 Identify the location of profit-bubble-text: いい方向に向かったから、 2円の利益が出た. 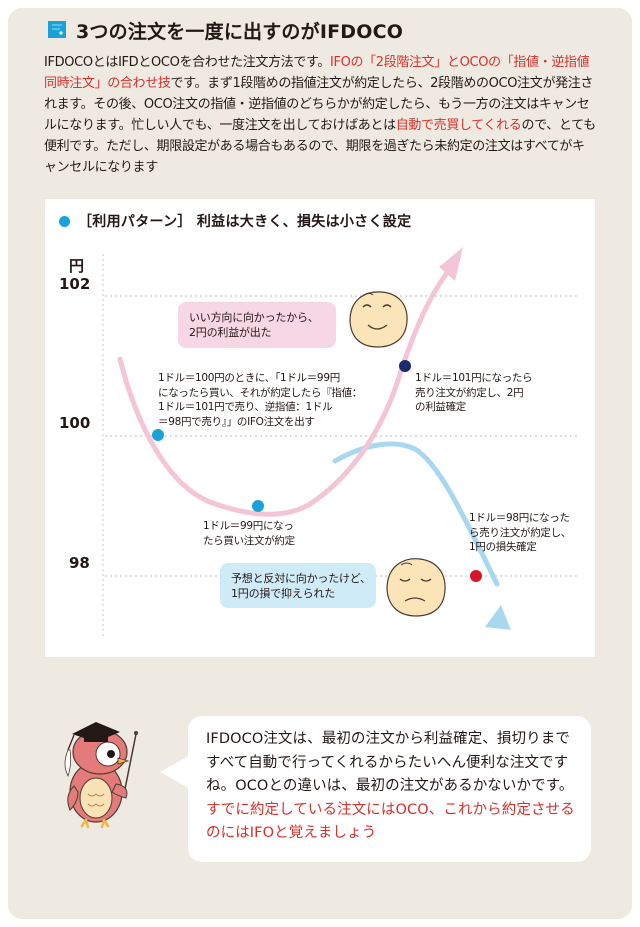
(254, 325).